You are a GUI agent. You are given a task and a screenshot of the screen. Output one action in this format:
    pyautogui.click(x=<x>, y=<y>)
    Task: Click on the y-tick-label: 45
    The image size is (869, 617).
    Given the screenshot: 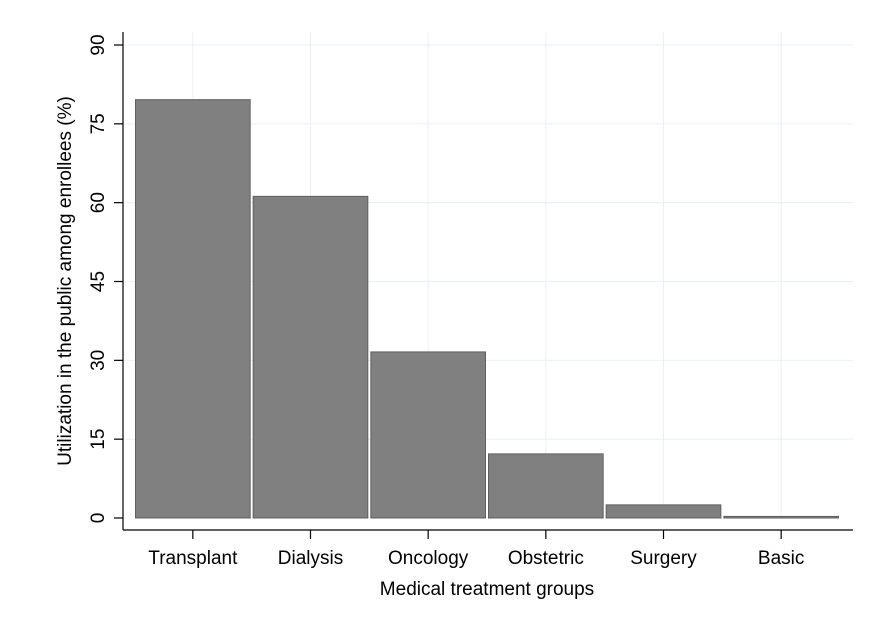 What is the action you would take?
    pyautogui.click(x=98, y=281)
    